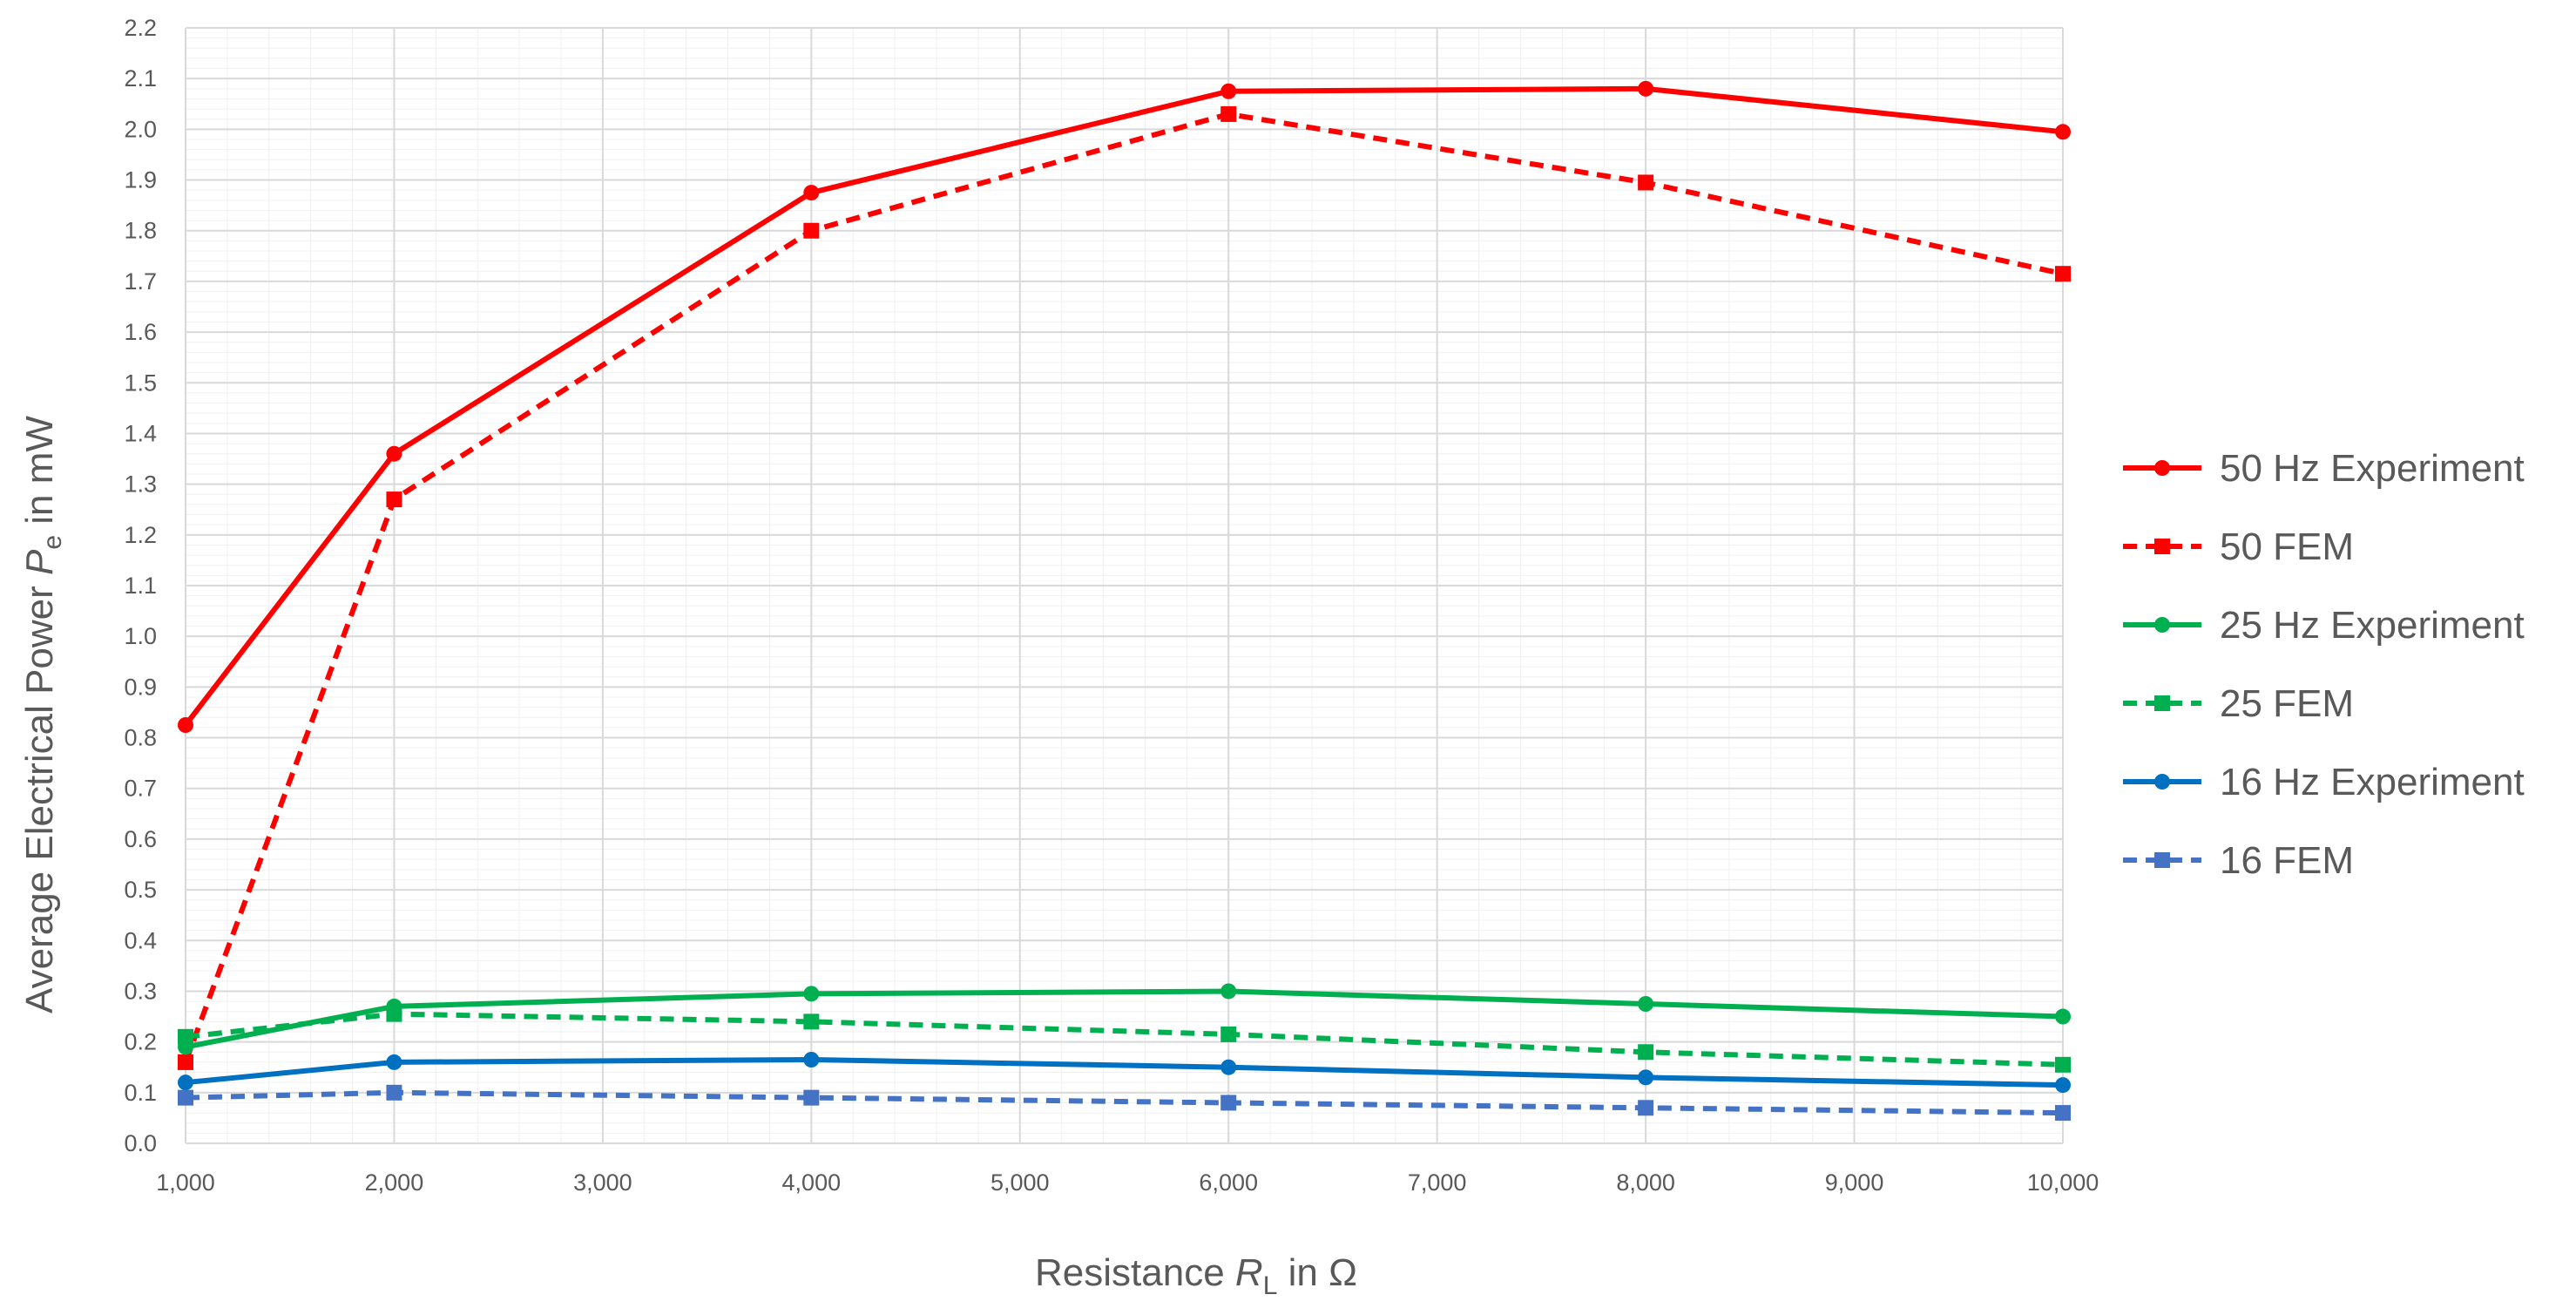 The image size is (2576, 1315). What do you see at coordinates (602, 1183) in the screenshot?
I see `x-tick-label: 3,000` at bounding box center [602, 1183].